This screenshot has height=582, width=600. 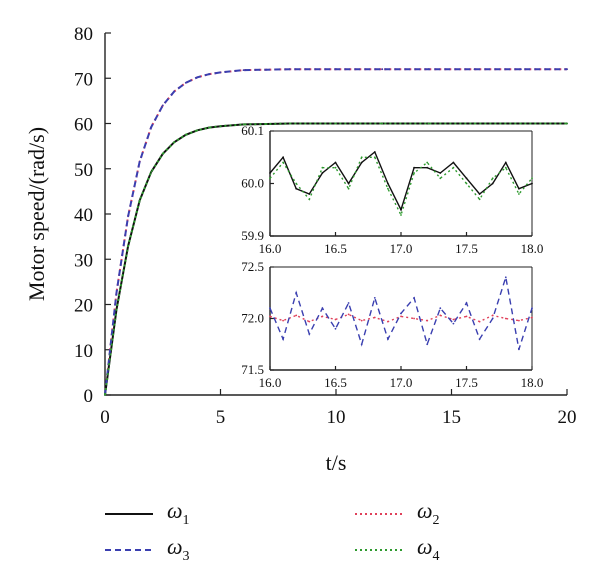 I want to click on main-y-tick-label: 70, so click(x=83, y=79).